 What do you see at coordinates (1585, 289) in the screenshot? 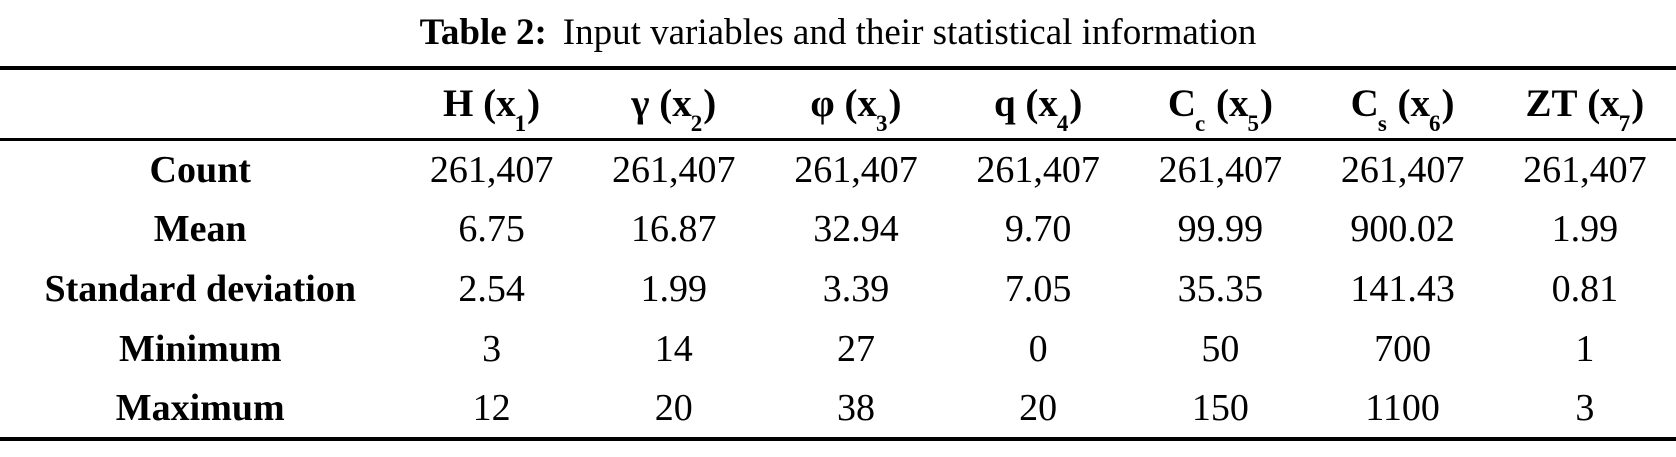
I see `table-cell: 0.81` at bounding box center [1585, 289].